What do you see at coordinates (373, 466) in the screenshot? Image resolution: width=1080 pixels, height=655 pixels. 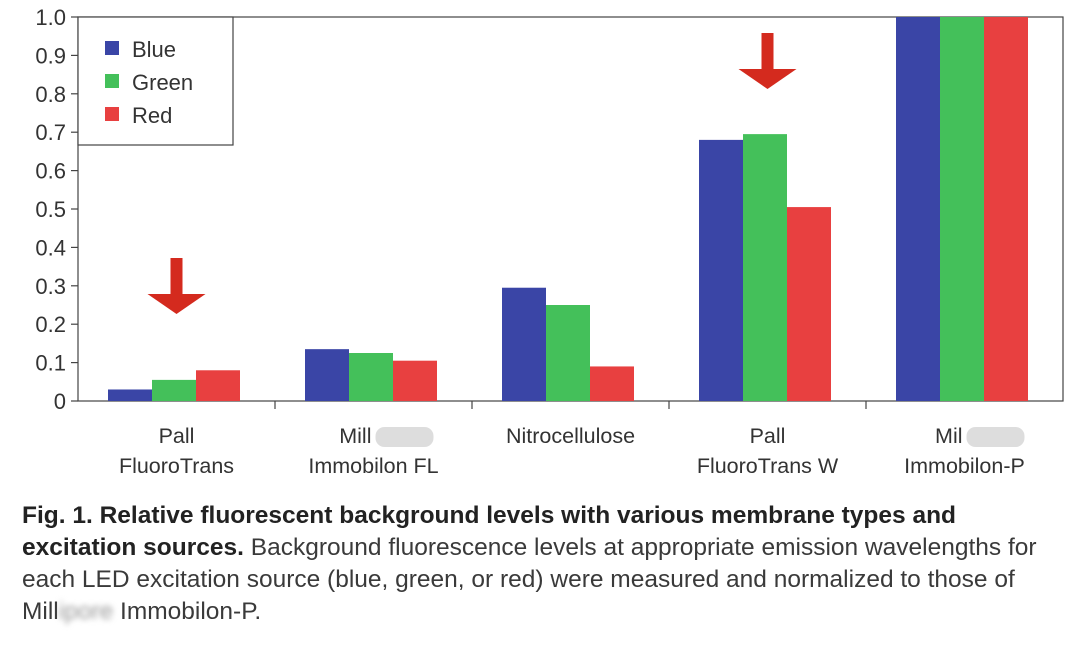 I see `x-tick-label: Immobilon FL` at bounding box center [373, 466].